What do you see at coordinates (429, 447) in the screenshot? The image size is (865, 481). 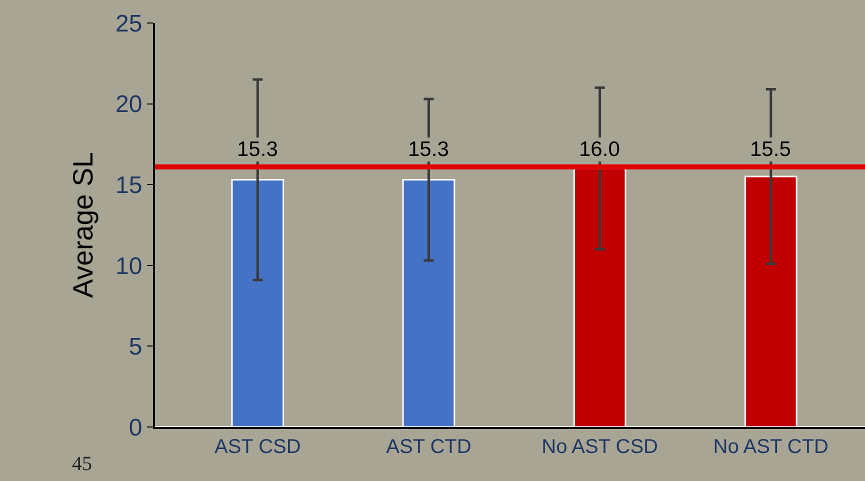 I see `x-tick-label: AST CTD` at bounding box center [429, 447].